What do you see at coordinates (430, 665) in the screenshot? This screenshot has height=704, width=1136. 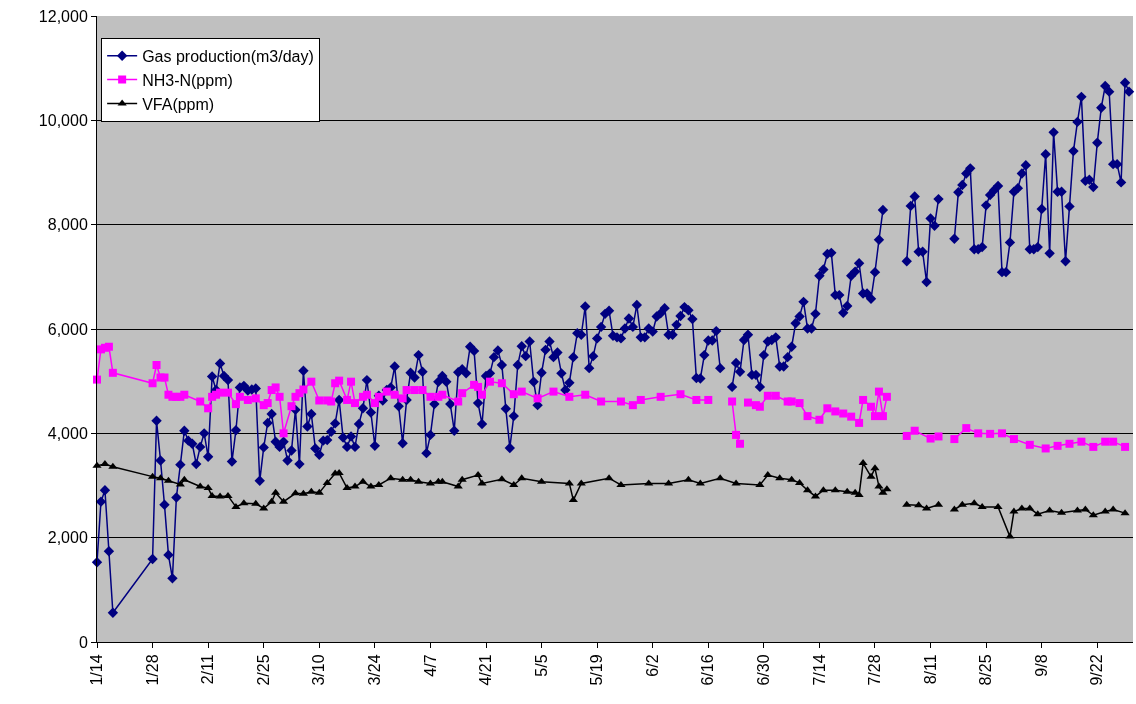 I see `x-tick-label: 4/7` at bounding box center [430, 665].